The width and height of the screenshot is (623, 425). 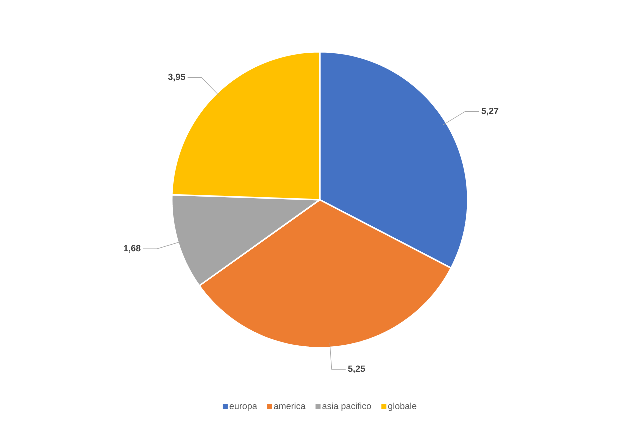 I want to click on data-label: 5,25, so click(x=357, y=370).